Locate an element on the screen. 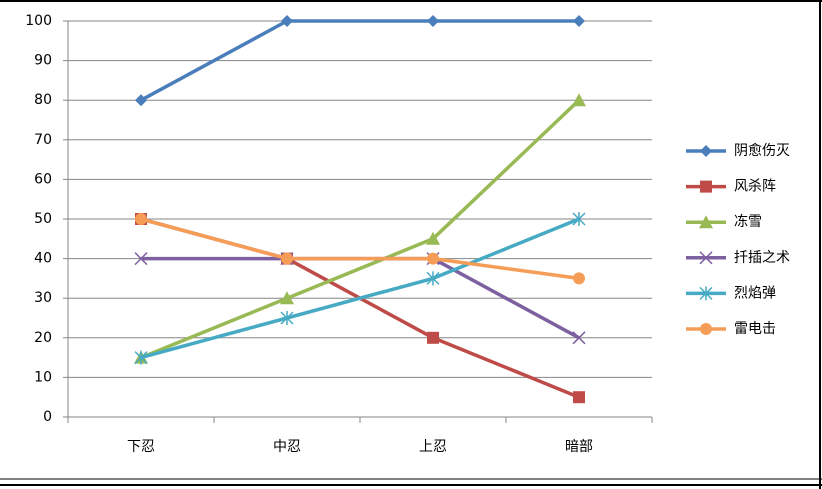 The image size is (822, 489). y-tick-label: 90 is located at coordinates (43, 61).